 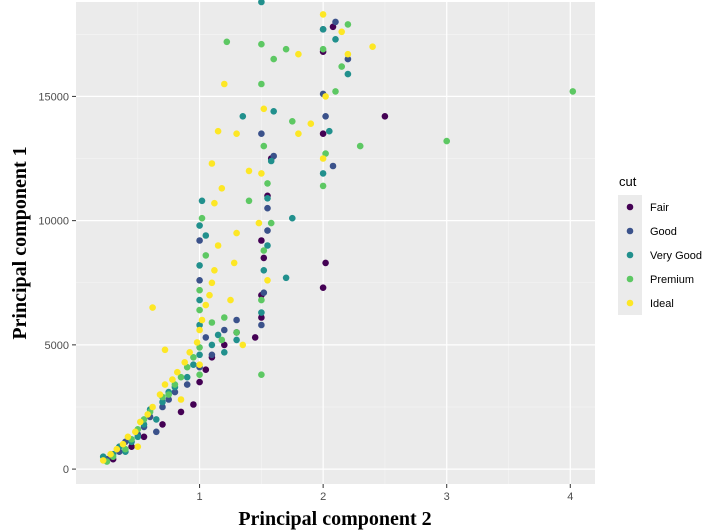 I want to click on y-tick-label: 5000, so click(x=57, y=346).